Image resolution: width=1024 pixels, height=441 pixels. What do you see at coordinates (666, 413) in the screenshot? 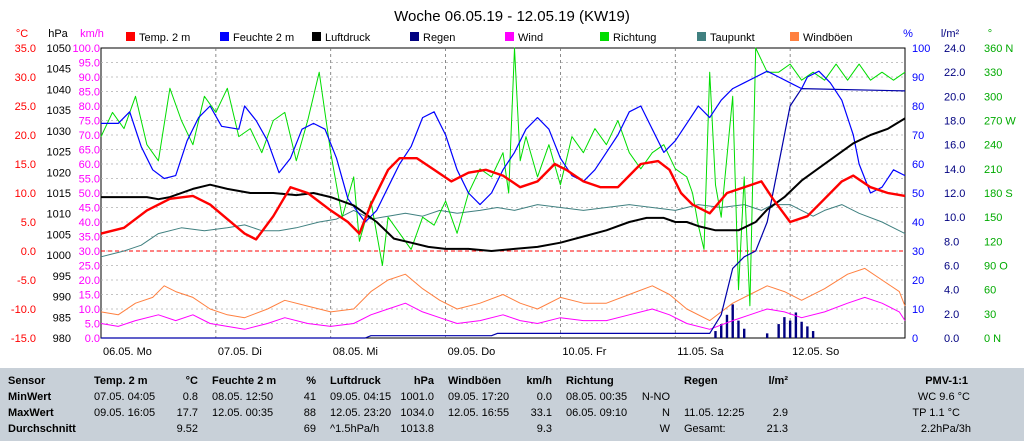
I see `dir-max-value: N` at bounding box center [666, 413].